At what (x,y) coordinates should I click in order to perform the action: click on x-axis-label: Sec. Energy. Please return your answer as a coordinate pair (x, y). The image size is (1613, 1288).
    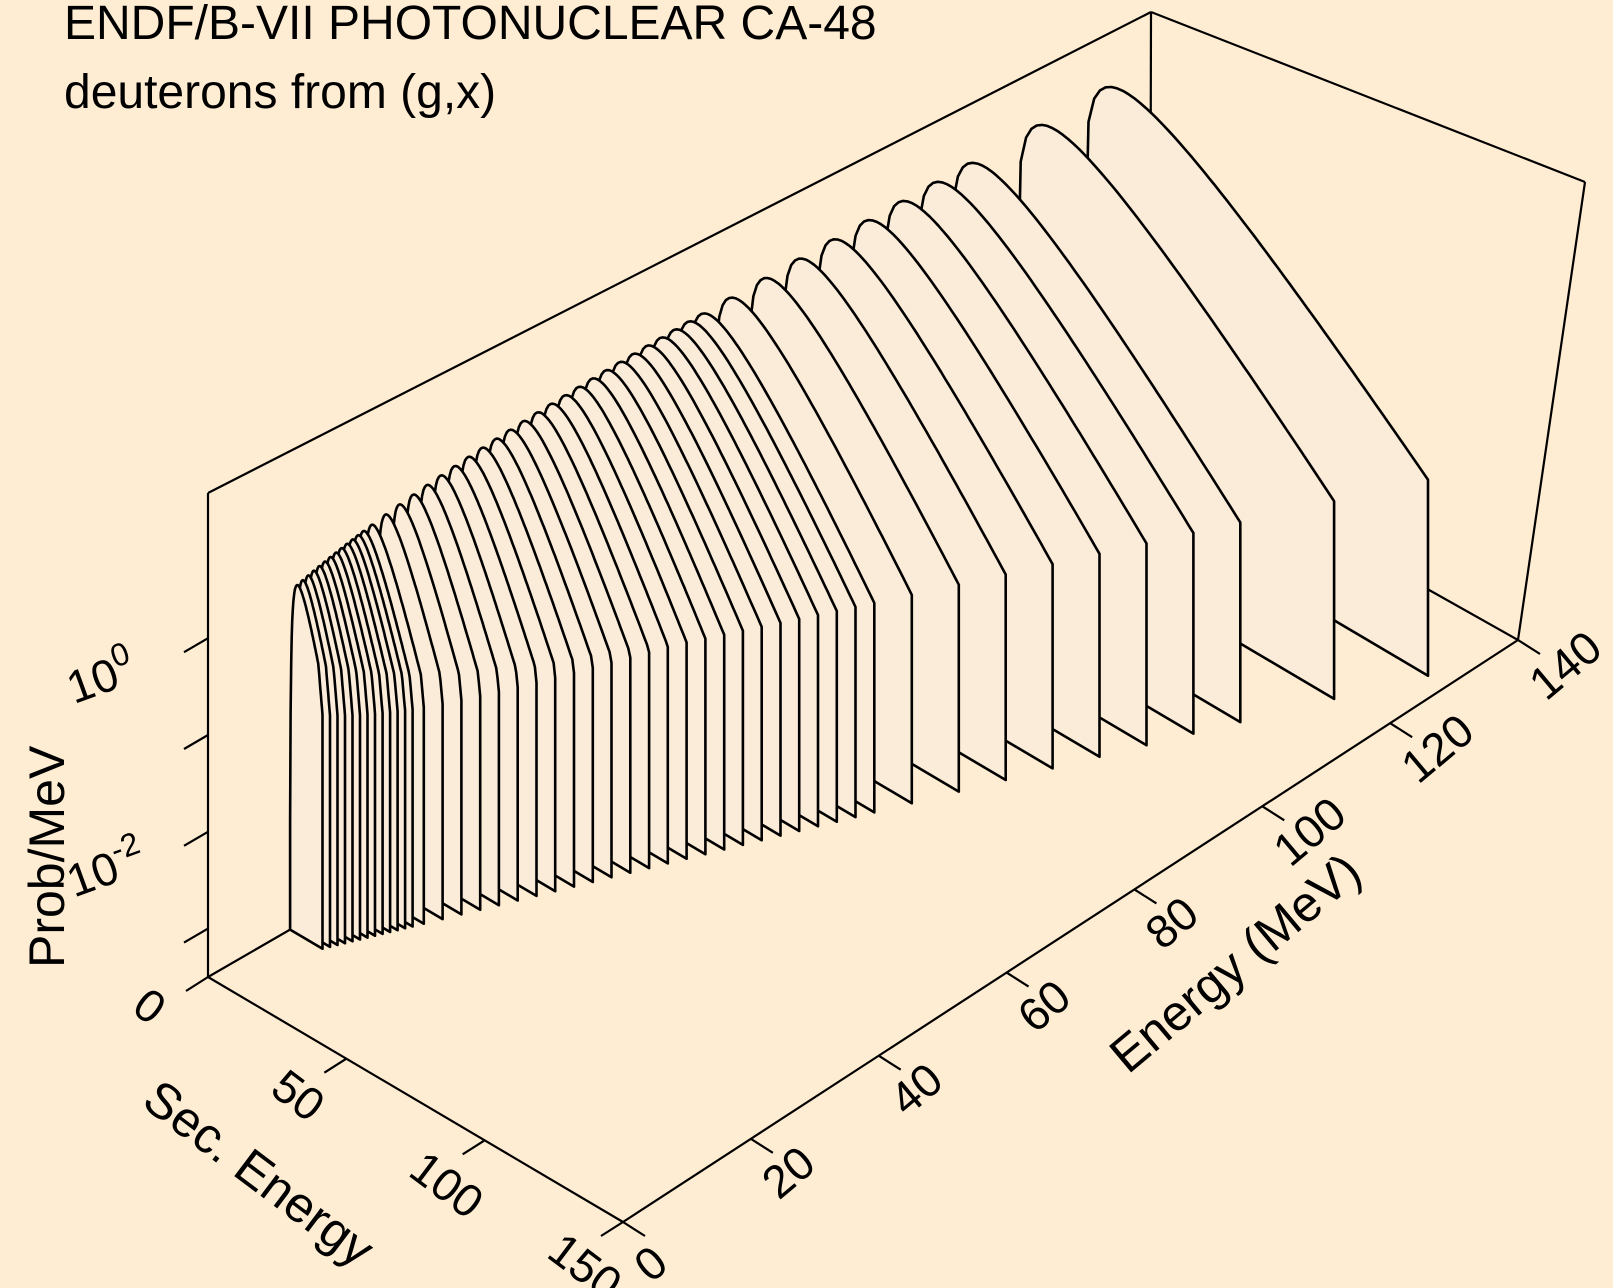
    Looking at the image, I should click on (258, 1173).